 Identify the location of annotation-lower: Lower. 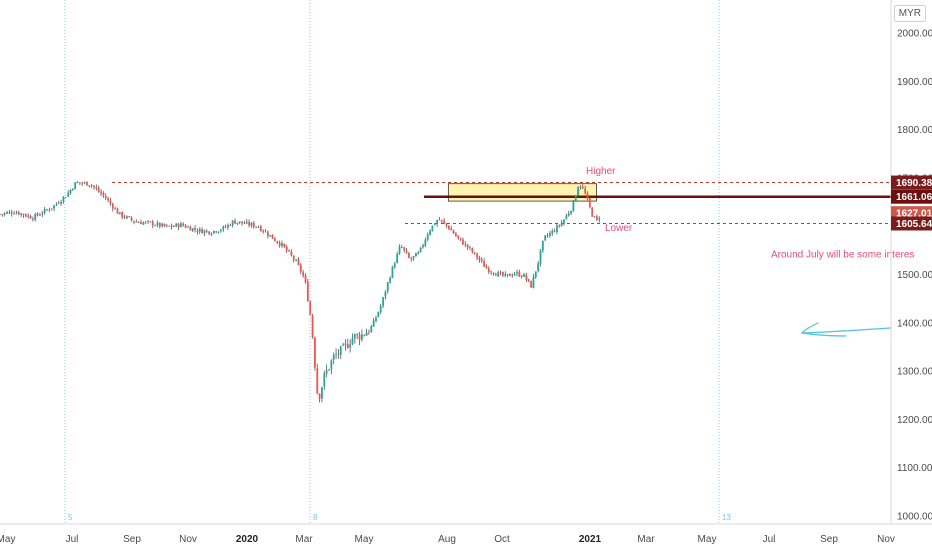
(619, 228).